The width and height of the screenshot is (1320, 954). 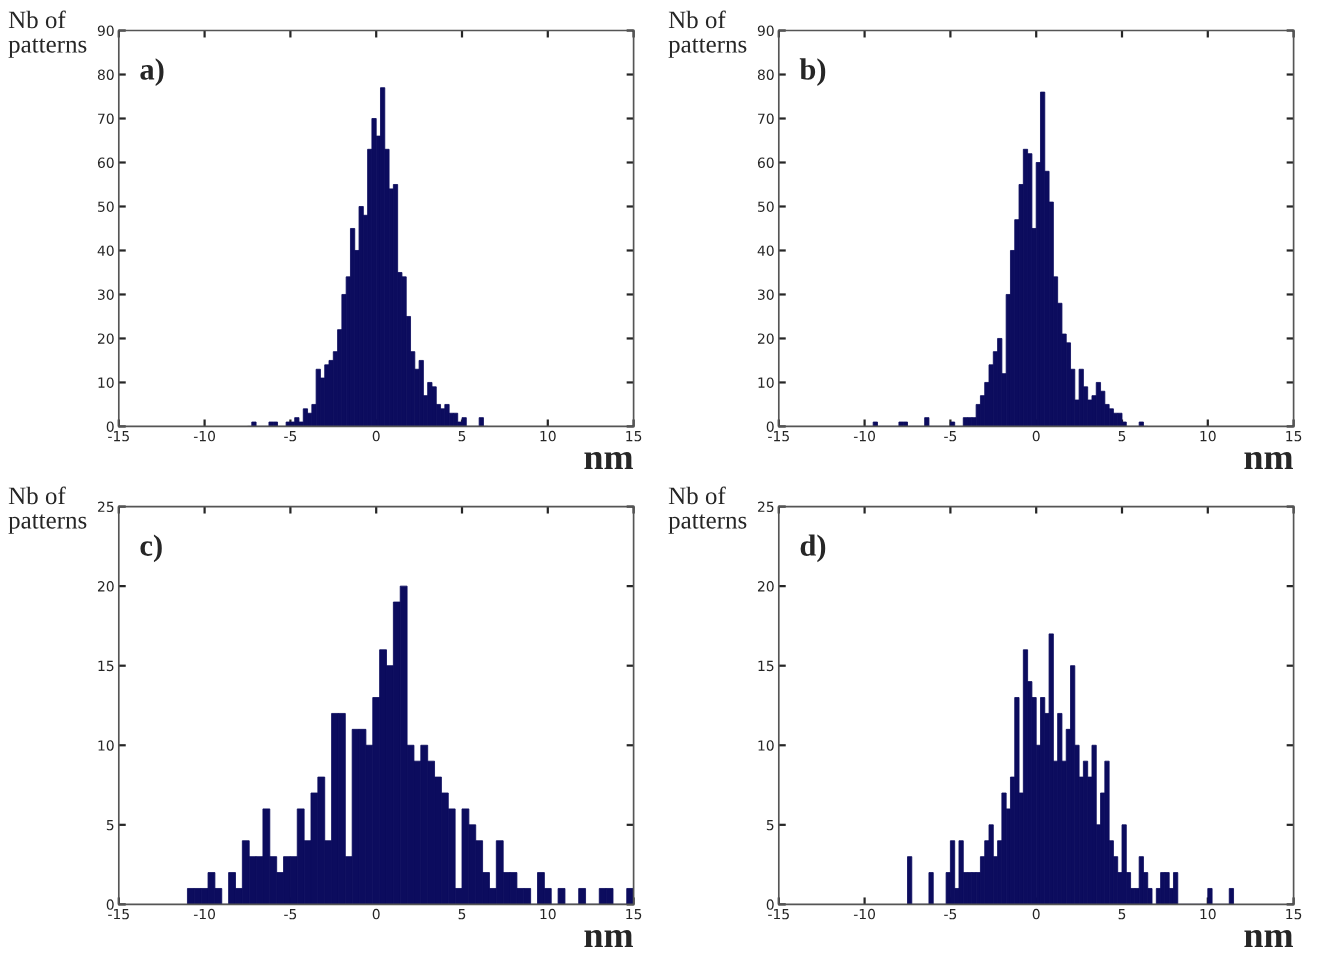 What do you see at coordinates (151, 548) in the screenshot?
I see `annotation: c)` at bounding box center [151, 548].